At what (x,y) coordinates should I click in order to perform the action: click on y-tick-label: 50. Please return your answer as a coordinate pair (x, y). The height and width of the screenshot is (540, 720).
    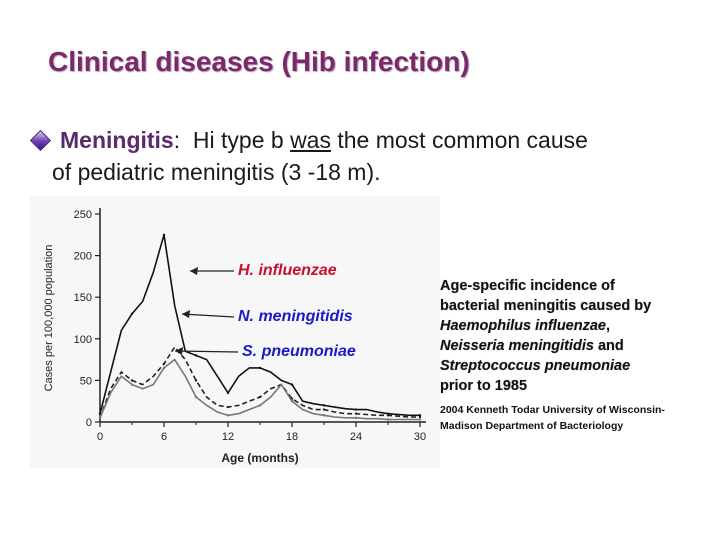
    Looking at the image, I should click on (86, 381).